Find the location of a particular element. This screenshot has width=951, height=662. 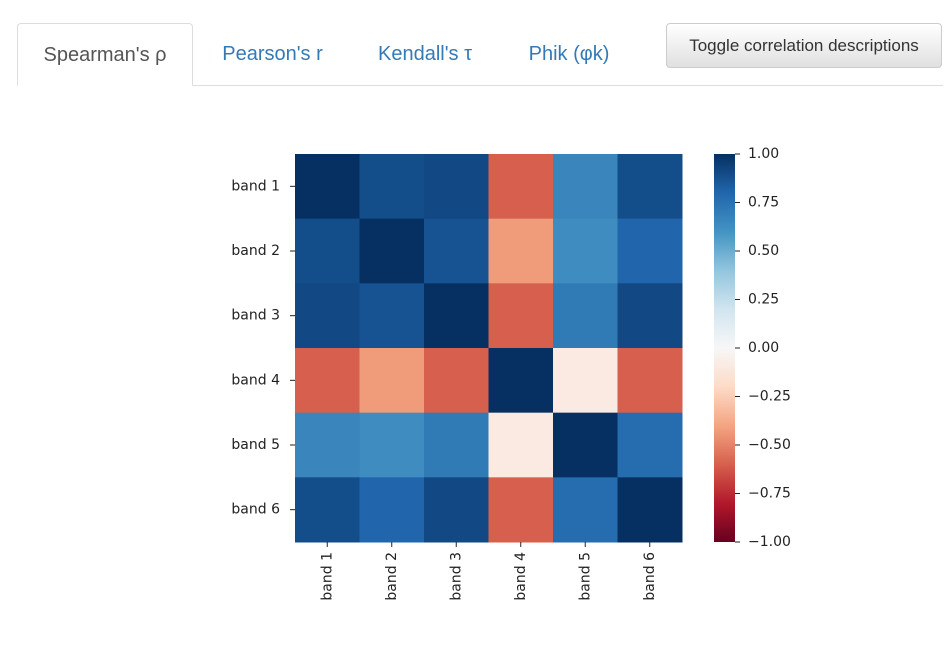

tab: Kendall's τ is located at coordinates (425, 54).